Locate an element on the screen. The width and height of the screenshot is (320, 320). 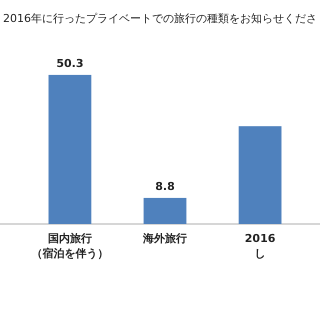
data-label: 50.3 is located at coordinates (70, 63).